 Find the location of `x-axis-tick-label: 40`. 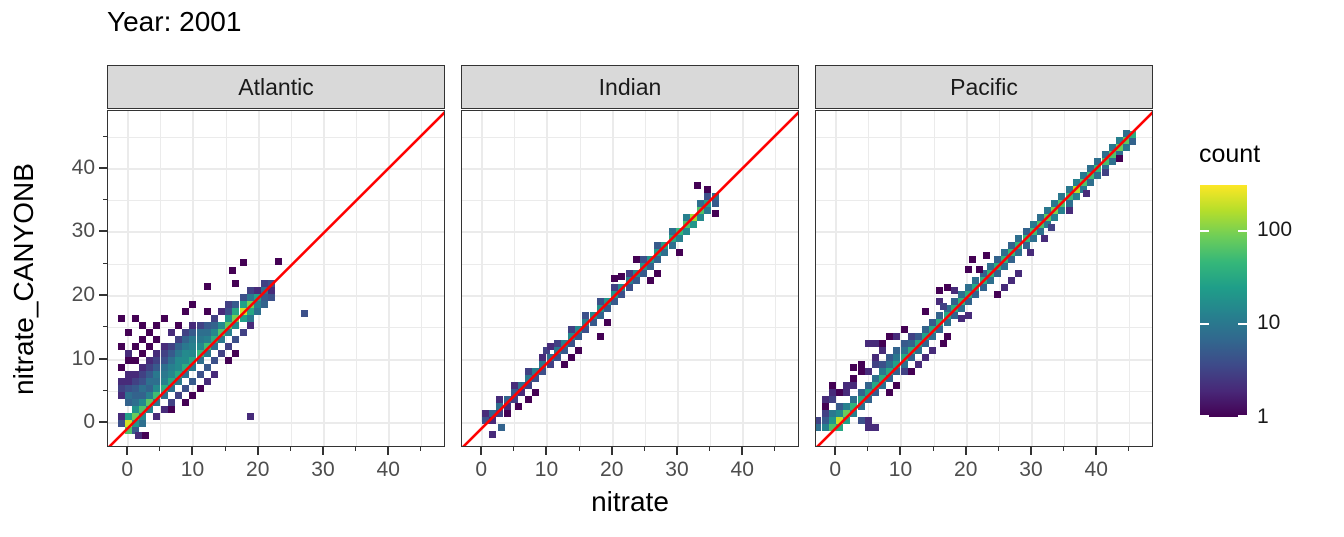

x-axis-tick-label: 40 is located at coordinates (388, 469).